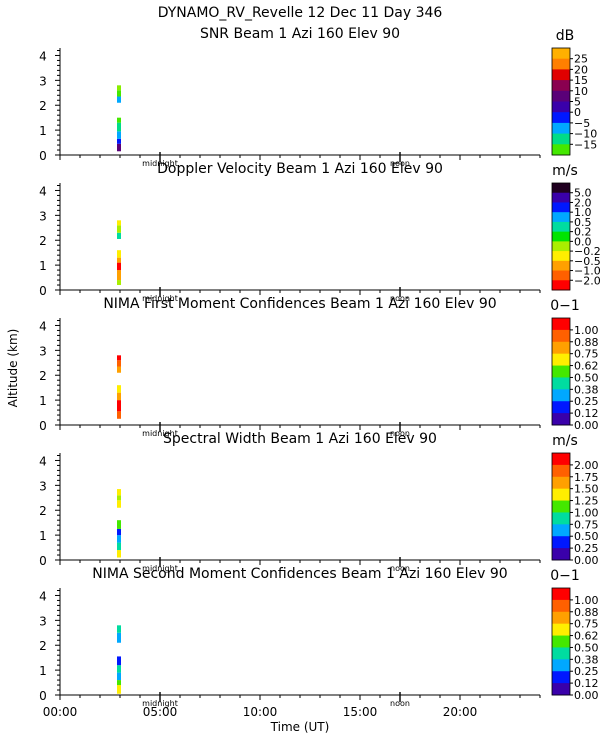 The image size is (600, 750). Describe the element at coordinates (587, 280) in the screenshot. I see `colorbar-label: −2.0` at that location.